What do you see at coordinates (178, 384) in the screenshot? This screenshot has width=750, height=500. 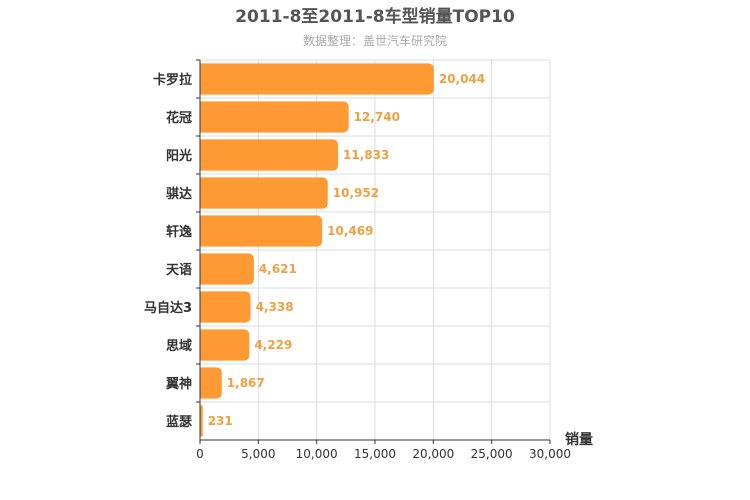 I see `category-label: 翼神` at bounding box center [178, 384].